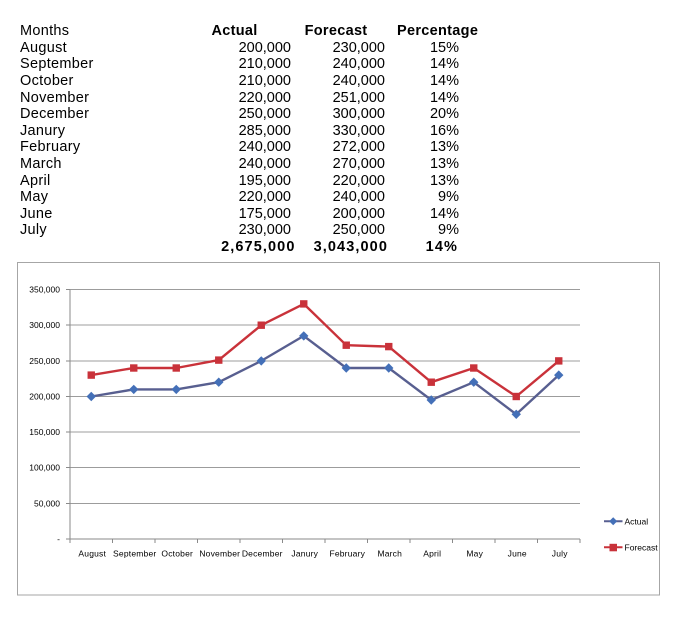 This screenshot has width=690, height=618. I want to click on svg-text: Forecast, so click(642, 548).